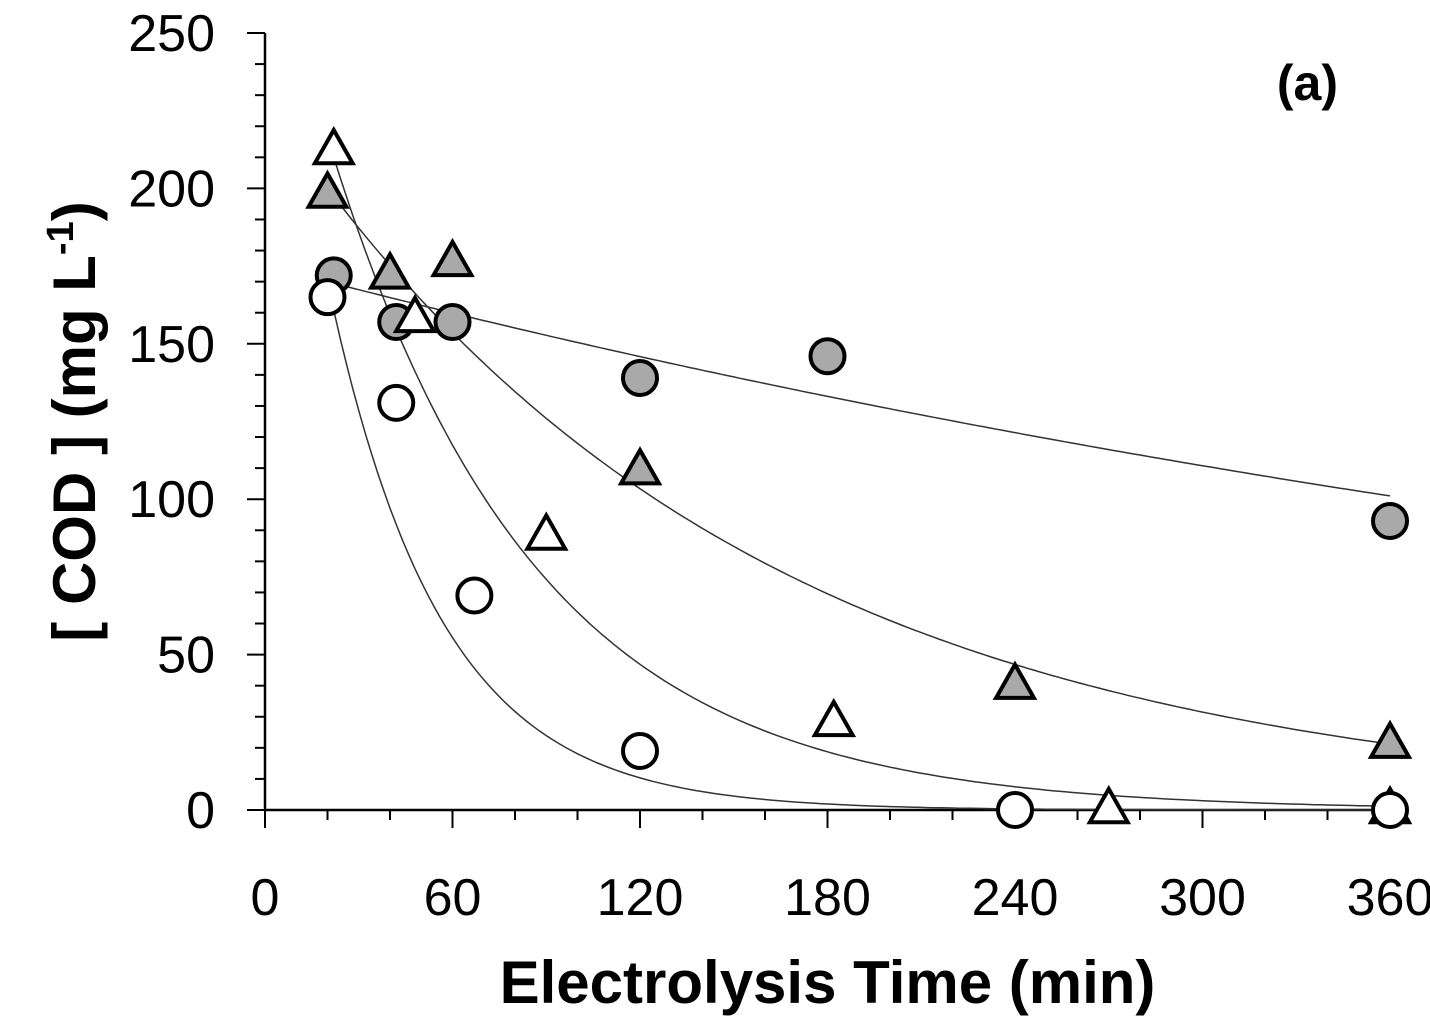 The image size is (1430, 1028). I want to click on x-tick-label: 60, so click(453, 898).